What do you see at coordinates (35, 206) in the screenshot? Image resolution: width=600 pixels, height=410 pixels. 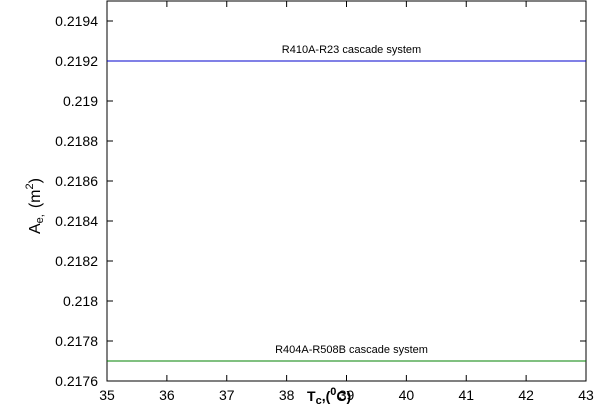 I see `y-axis-title: Ae,(m2)` at bounding box center [35, 206].